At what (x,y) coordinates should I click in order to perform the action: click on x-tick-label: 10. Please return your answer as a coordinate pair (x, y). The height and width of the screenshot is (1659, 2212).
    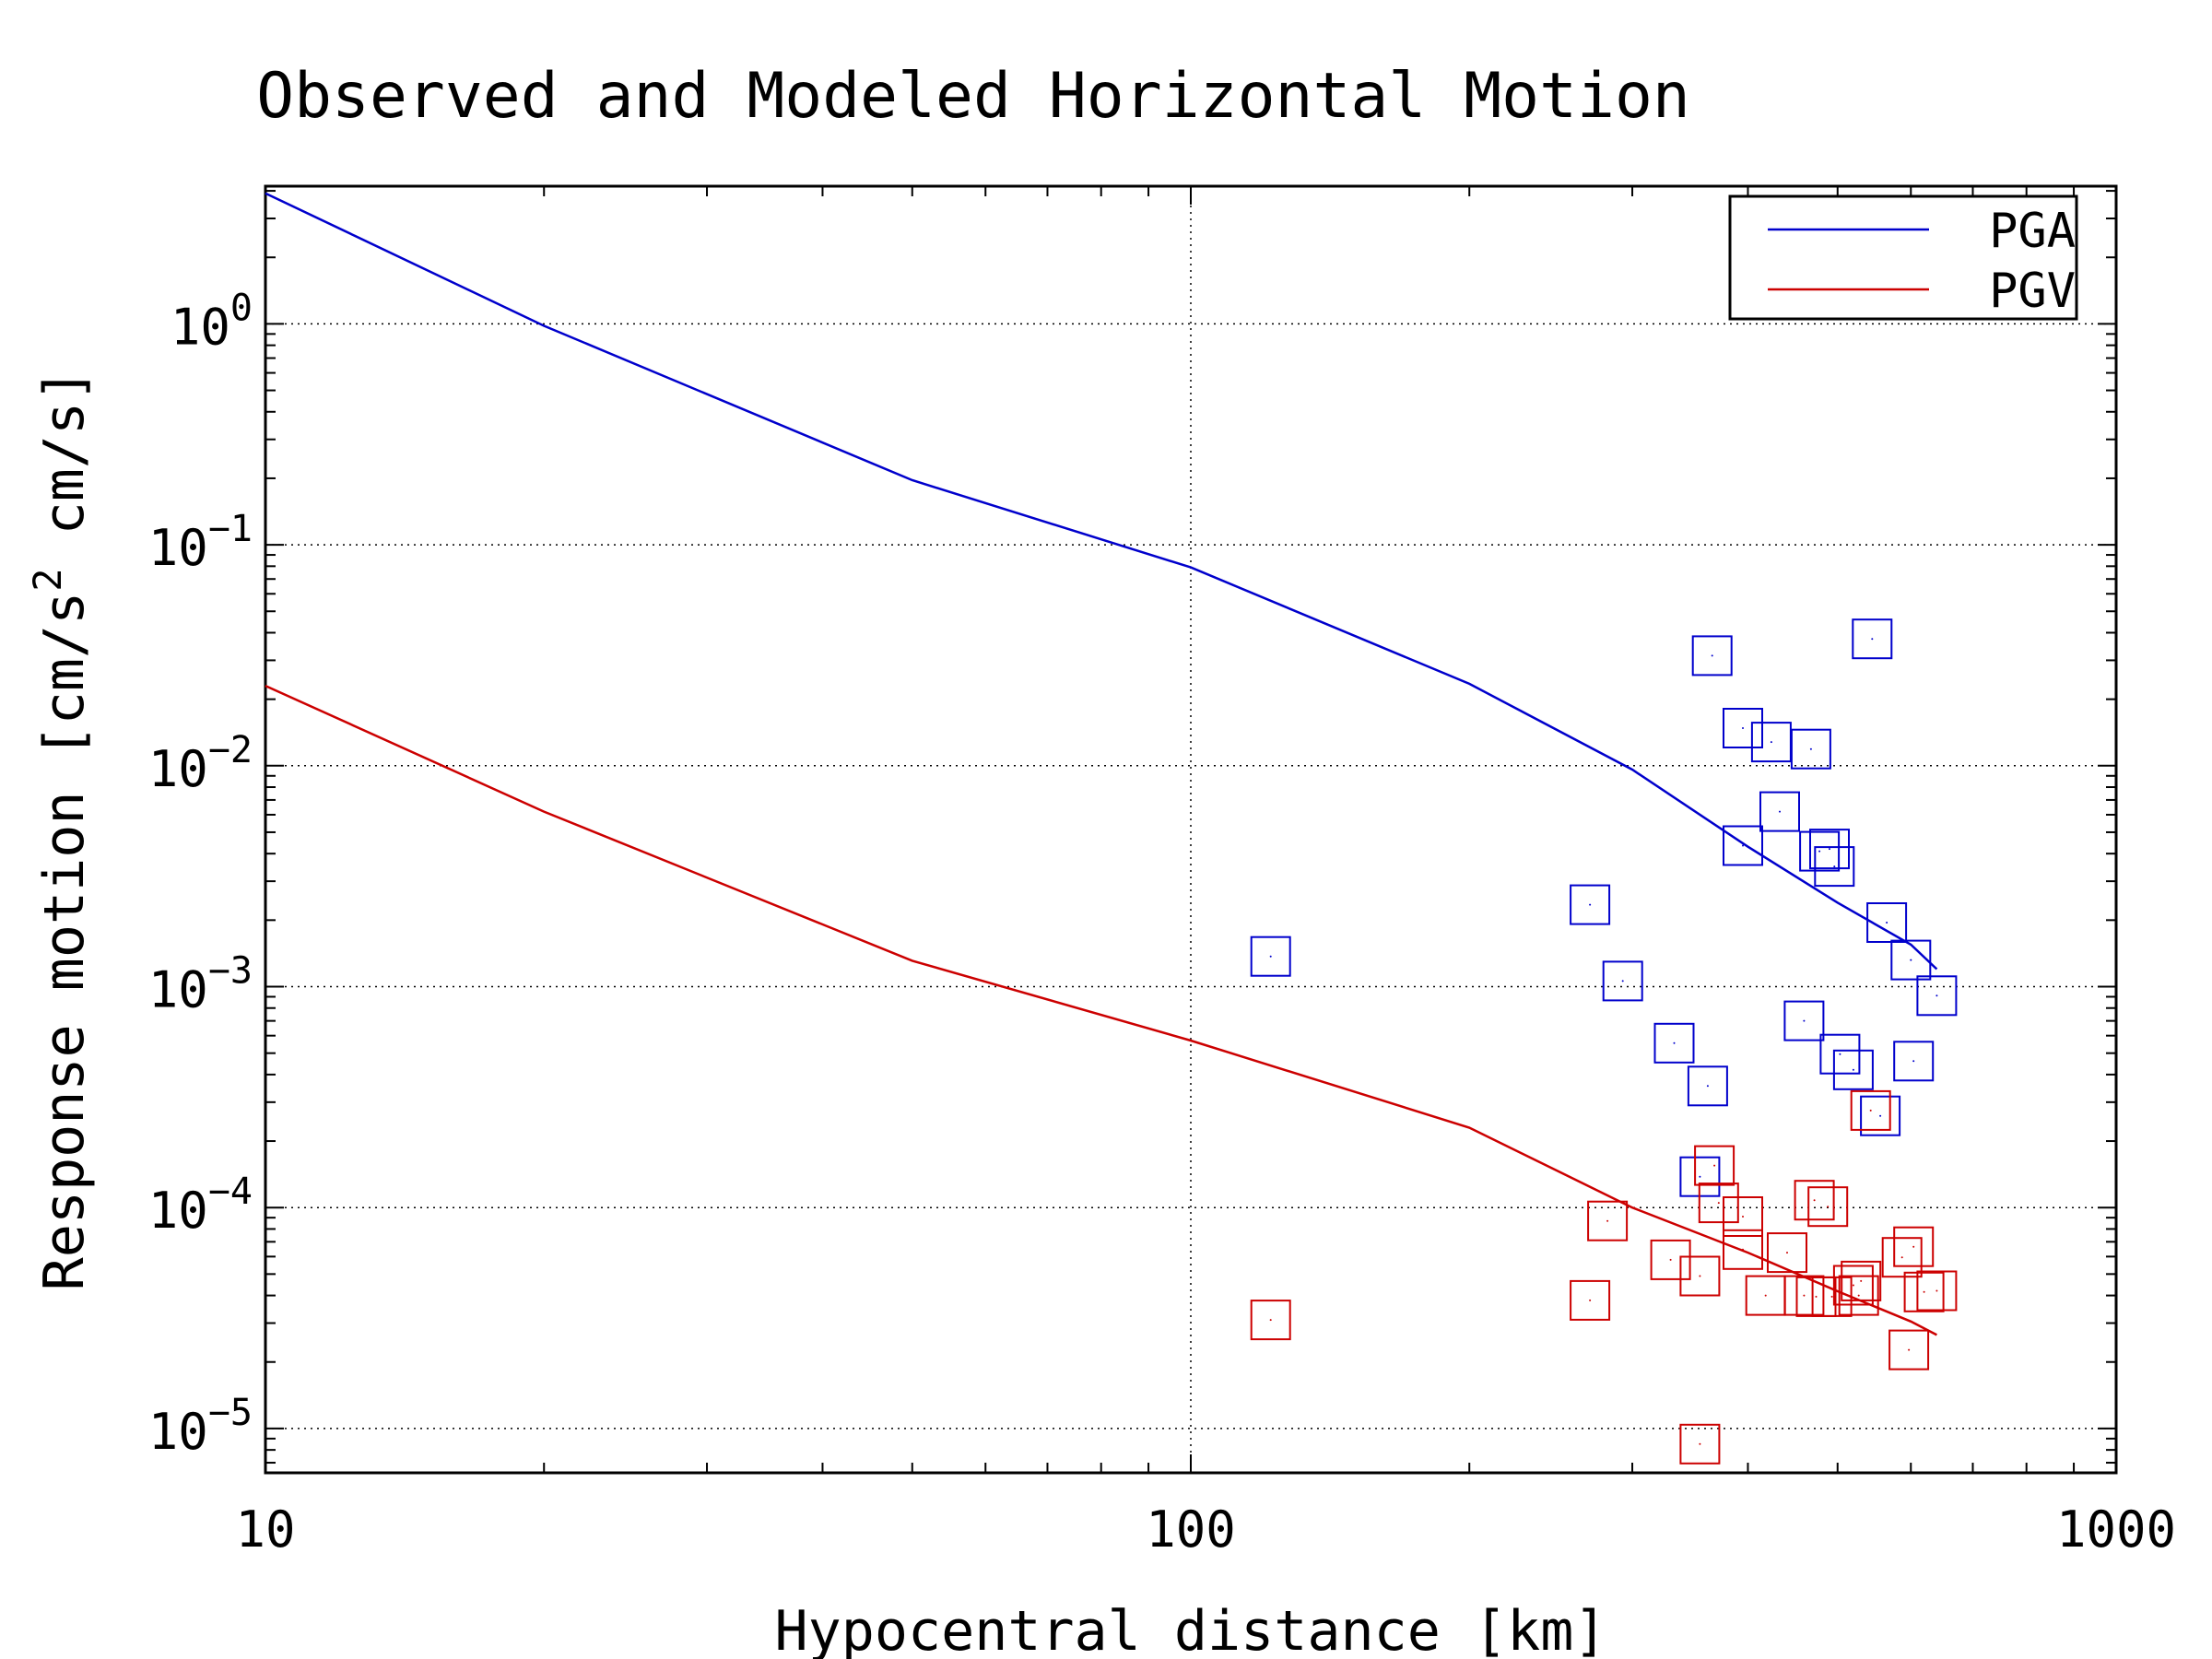
    Looking at the image, I should click on (265, 1529).